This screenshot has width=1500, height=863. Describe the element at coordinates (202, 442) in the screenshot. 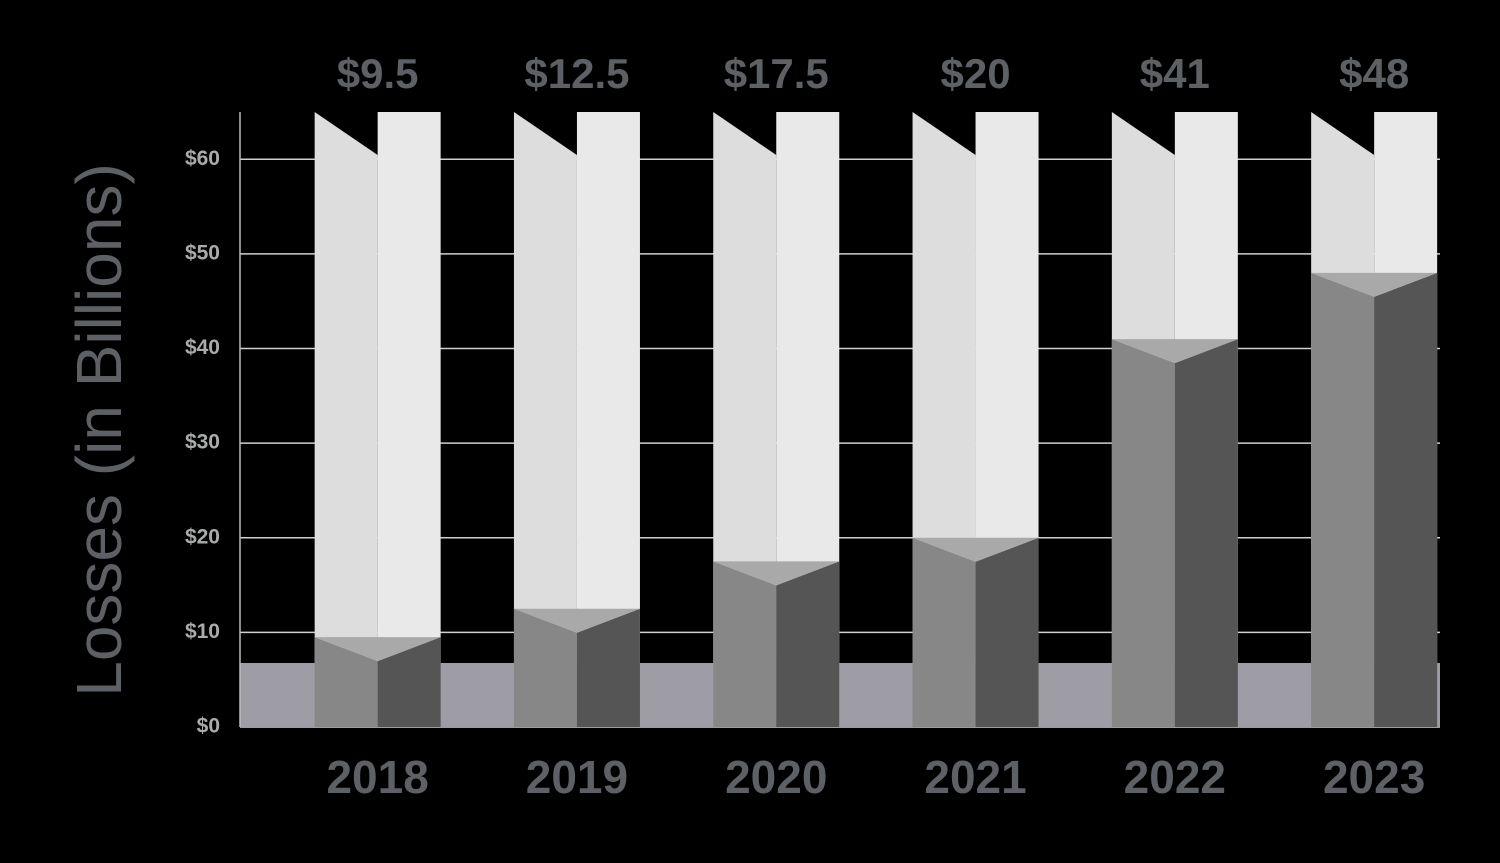

I see `y-tick-label: $30` at that location.